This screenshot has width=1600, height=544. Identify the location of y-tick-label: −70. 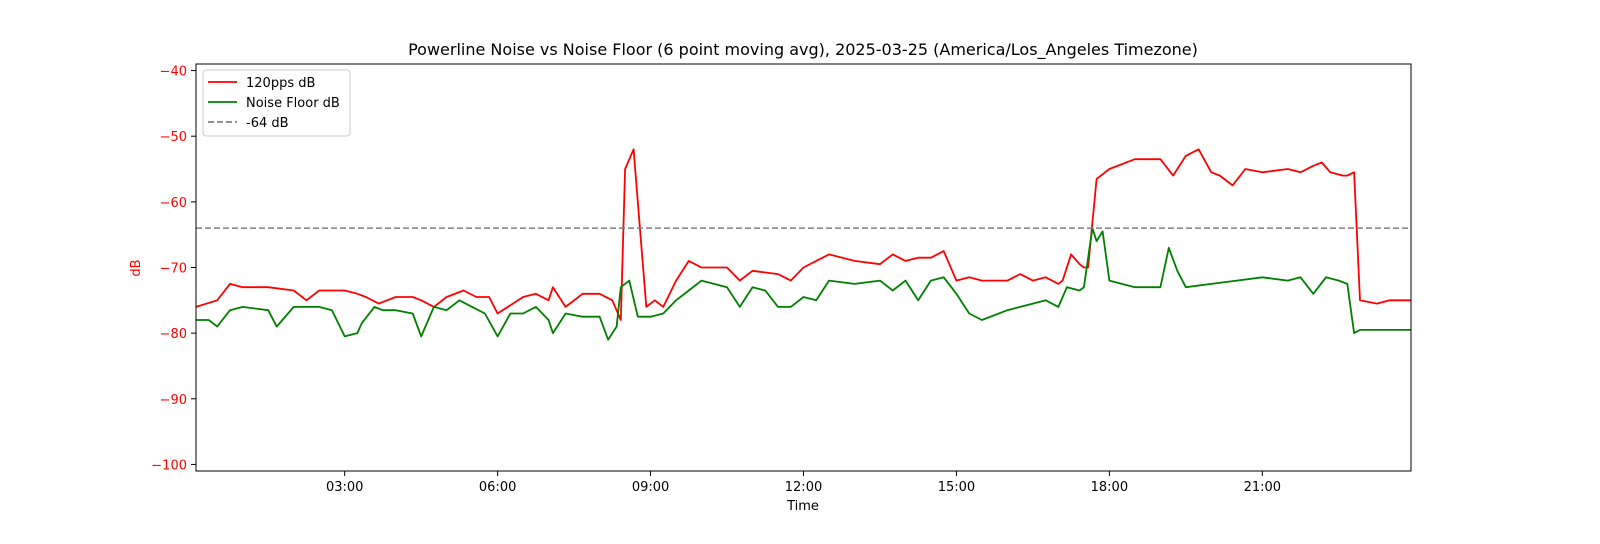
(173, 269).